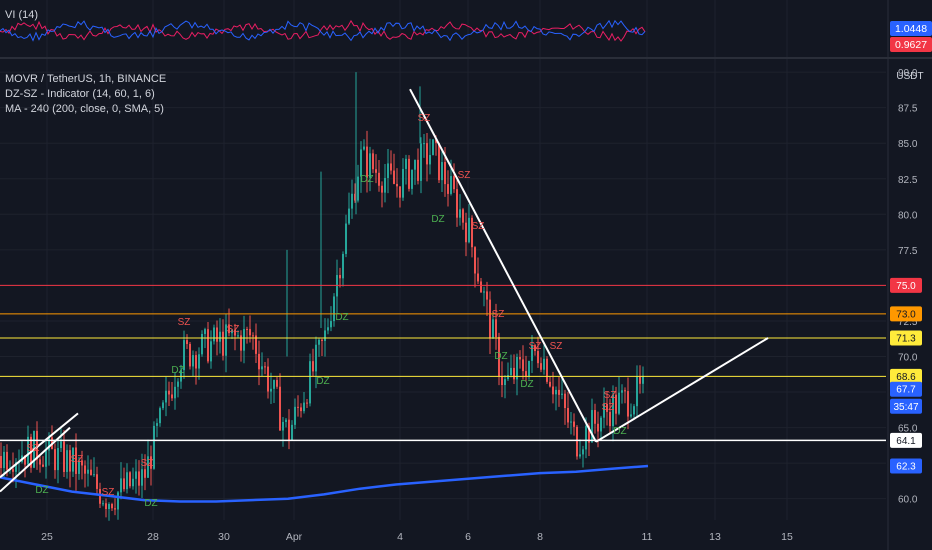 The height and width of the screenshot is (550, 932). What do you see at coordinates (906, 377) in the screenshot?
I see `price-badge-text: 68.6` at bounding box center [906, 377].